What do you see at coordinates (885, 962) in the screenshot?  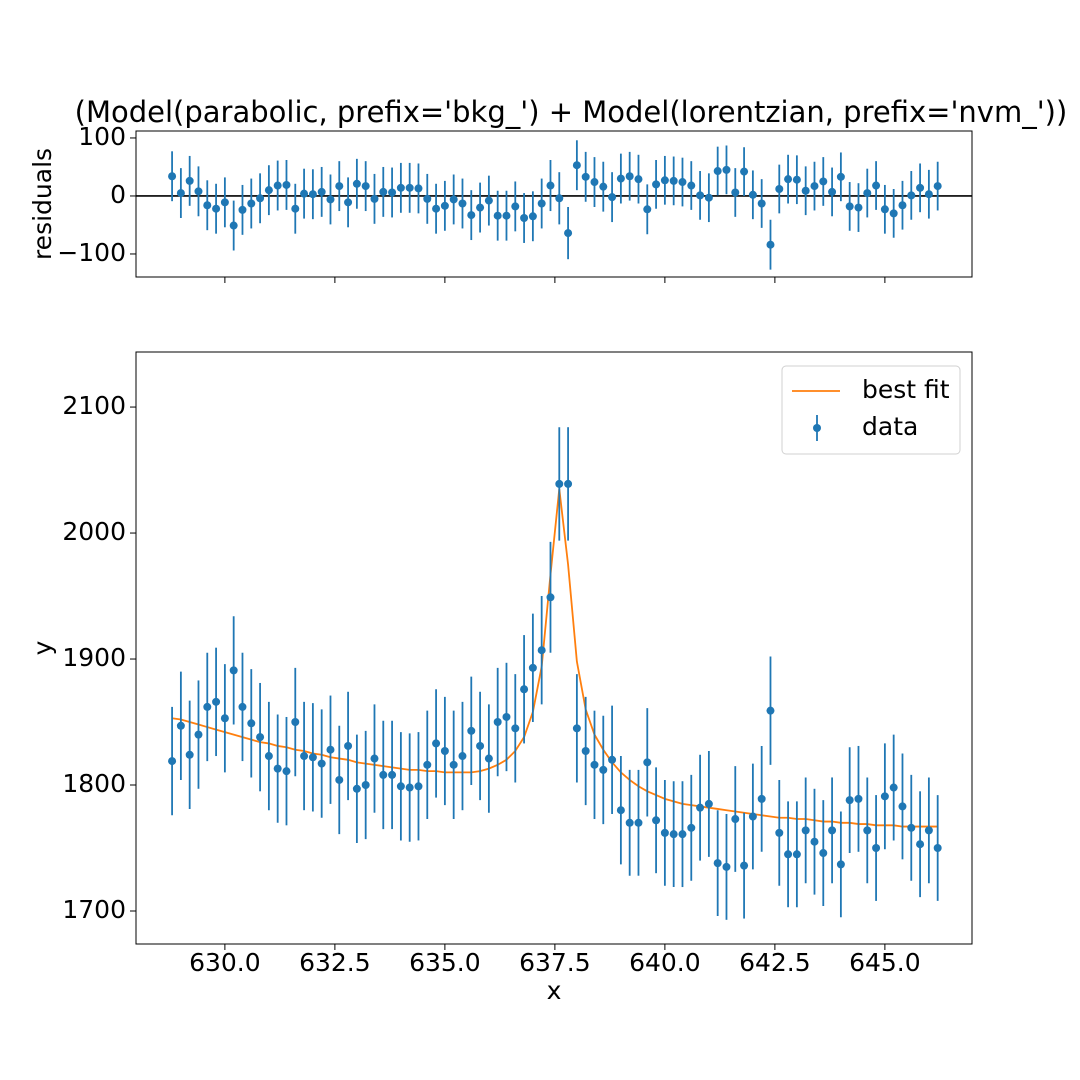 I see `x-tick-label: 645.0` at bounding box center [885, 962].